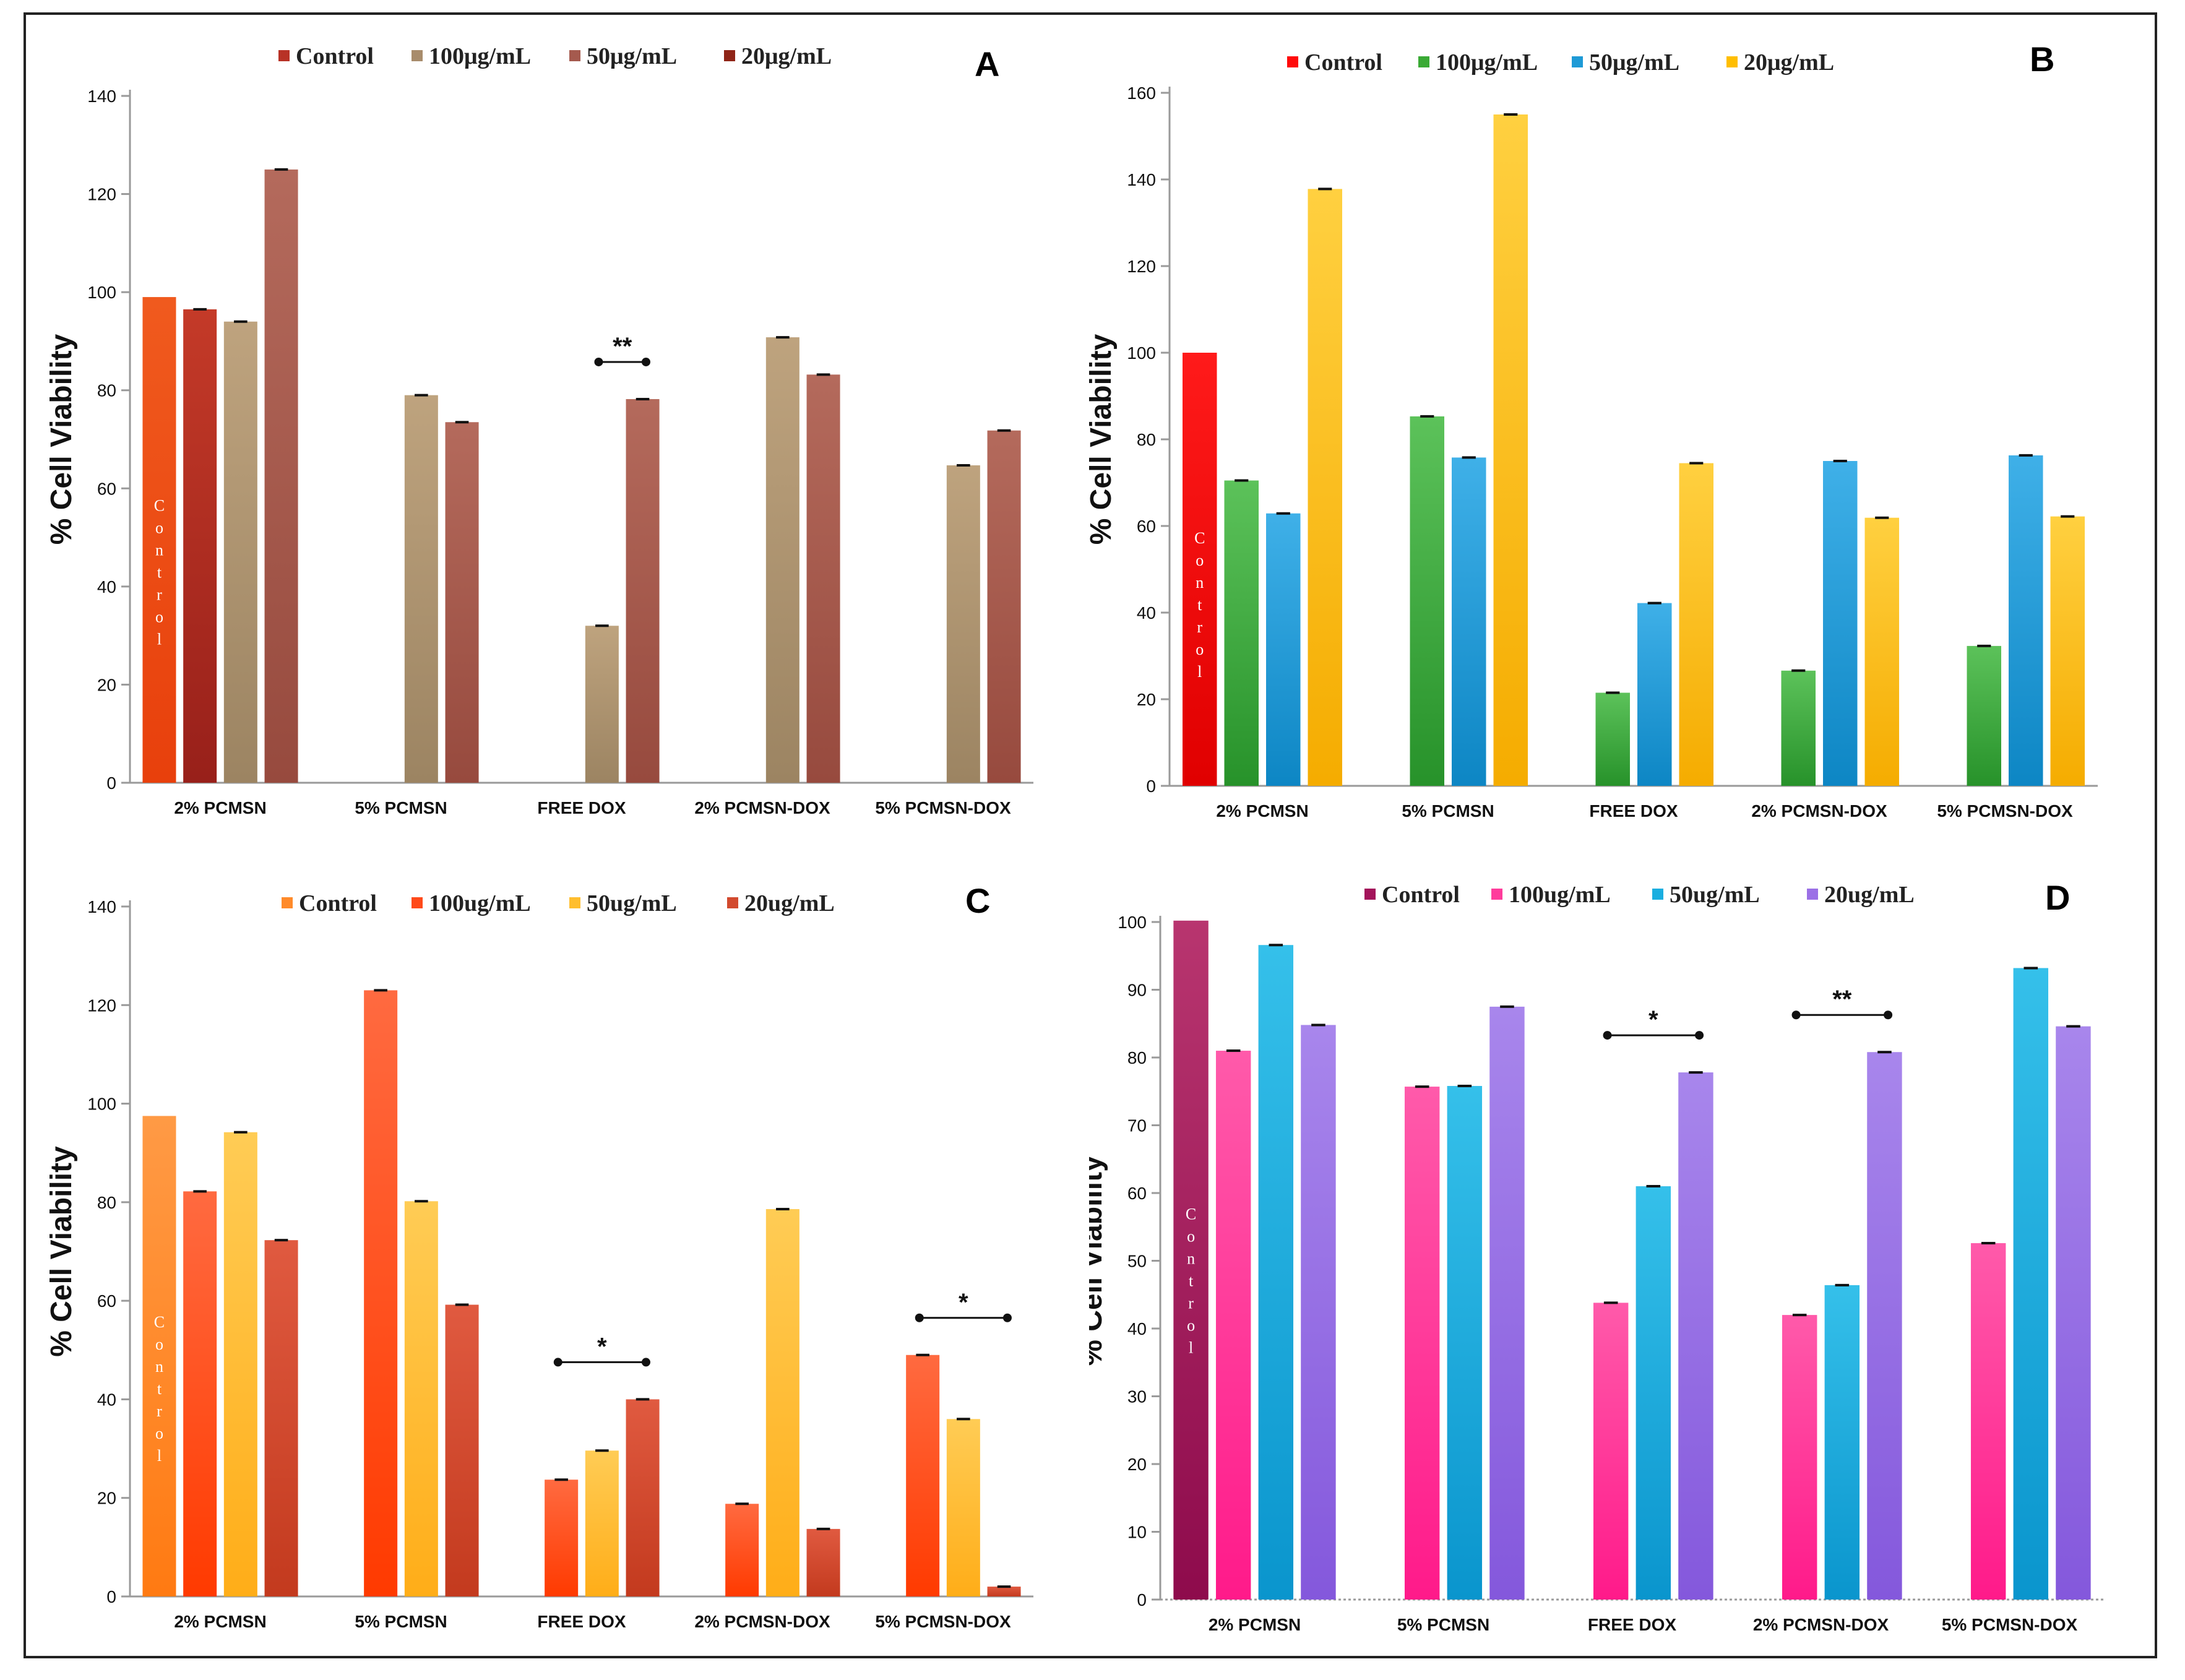 The height and width of the screenshot is (1680, 2185). I want to click on bar-d-free-dox-50ug-ml, so click(1653, 1393).